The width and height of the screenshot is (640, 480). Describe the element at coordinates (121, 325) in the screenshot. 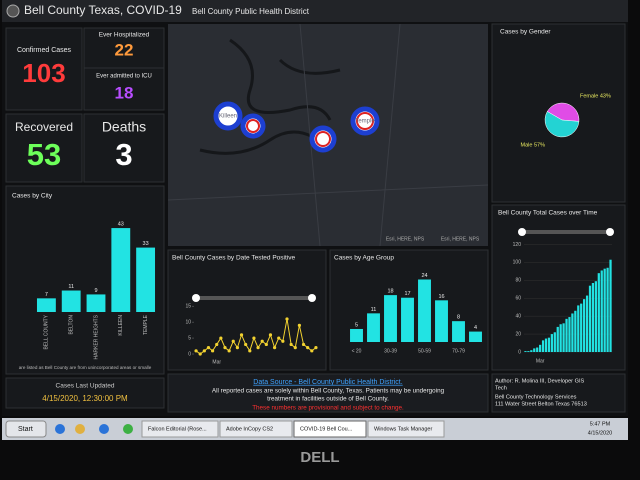

I see `x-tick-label: KILLEEN` at that location.